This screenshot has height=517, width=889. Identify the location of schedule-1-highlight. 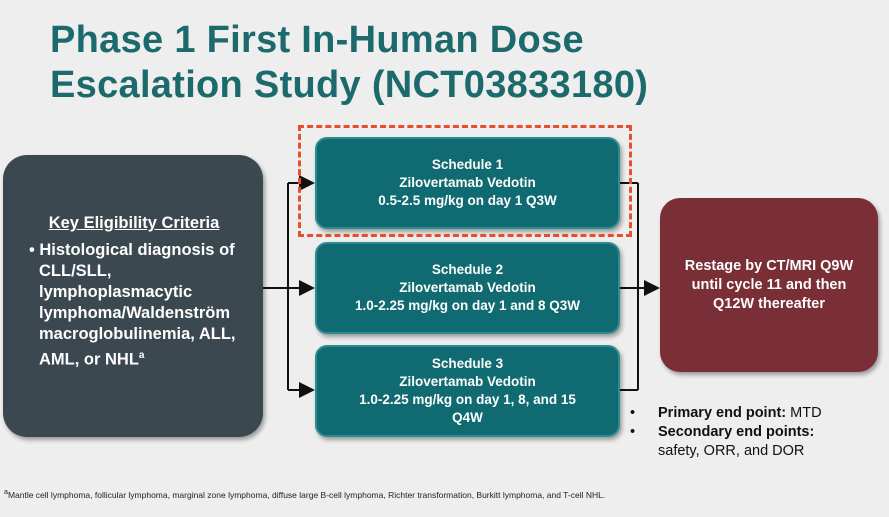
(465, 181).